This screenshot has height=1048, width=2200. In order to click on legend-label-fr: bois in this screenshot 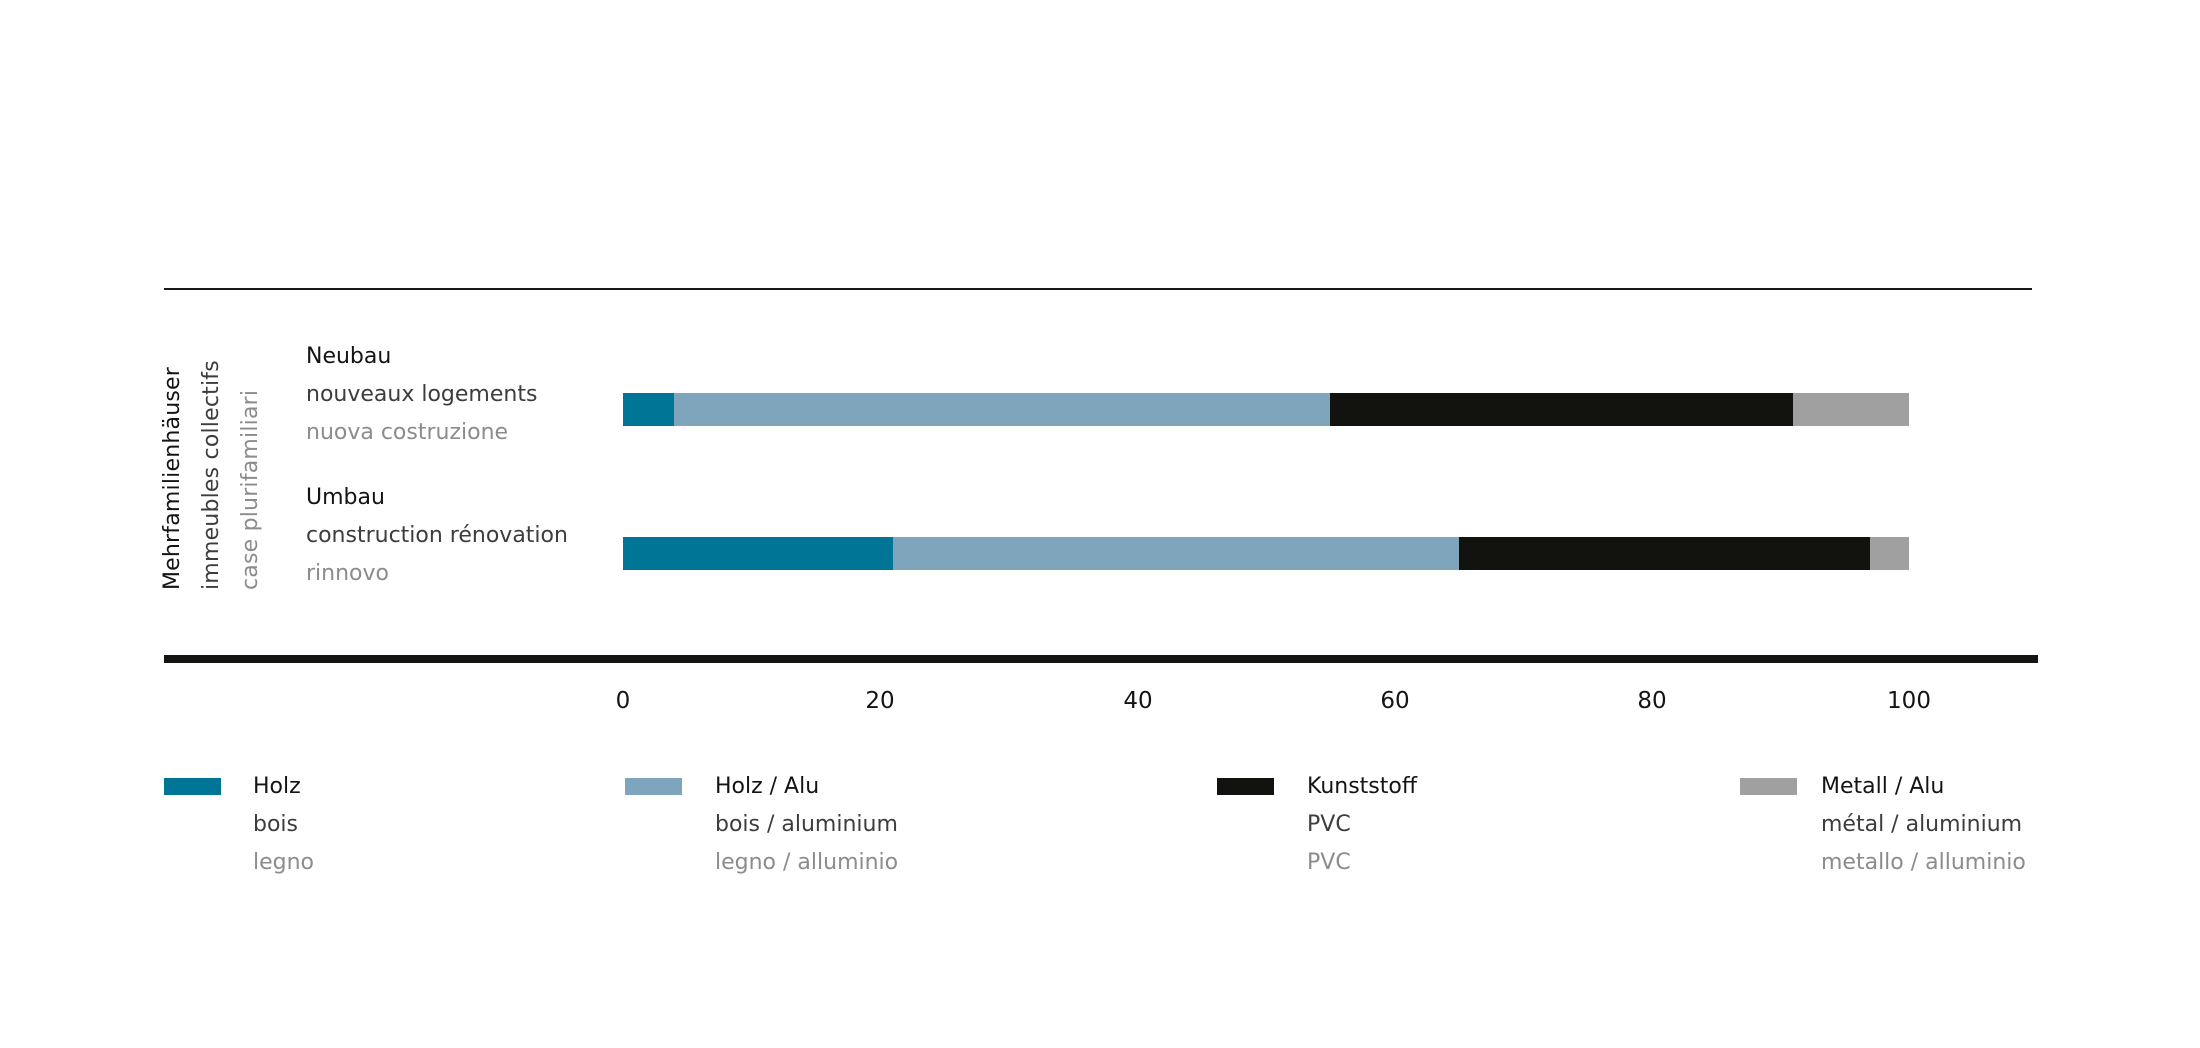, I will do `click(275, 824)`.